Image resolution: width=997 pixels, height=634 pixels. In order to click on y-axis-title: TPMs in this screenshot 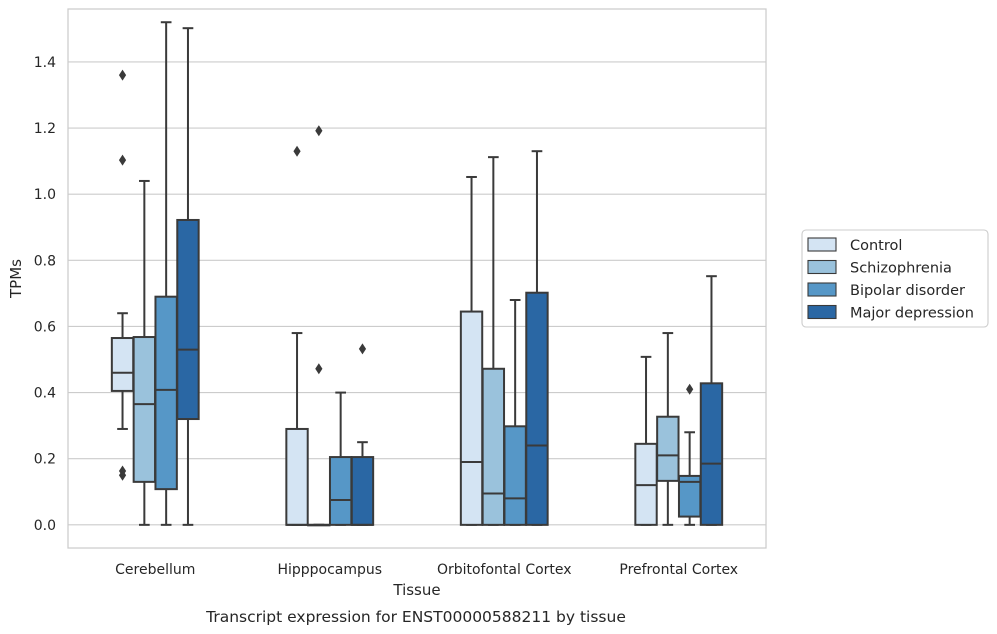, I will do `click(16, 279)`.